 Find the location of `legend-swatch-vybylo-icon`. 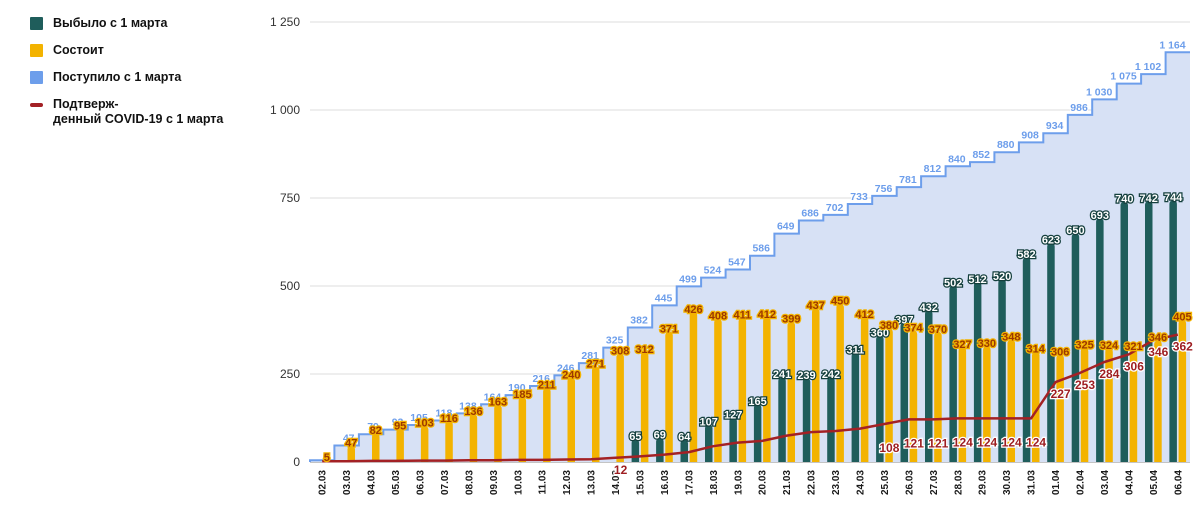

legend-swatch-vybylo-icon is located at coordinates (36, 23).